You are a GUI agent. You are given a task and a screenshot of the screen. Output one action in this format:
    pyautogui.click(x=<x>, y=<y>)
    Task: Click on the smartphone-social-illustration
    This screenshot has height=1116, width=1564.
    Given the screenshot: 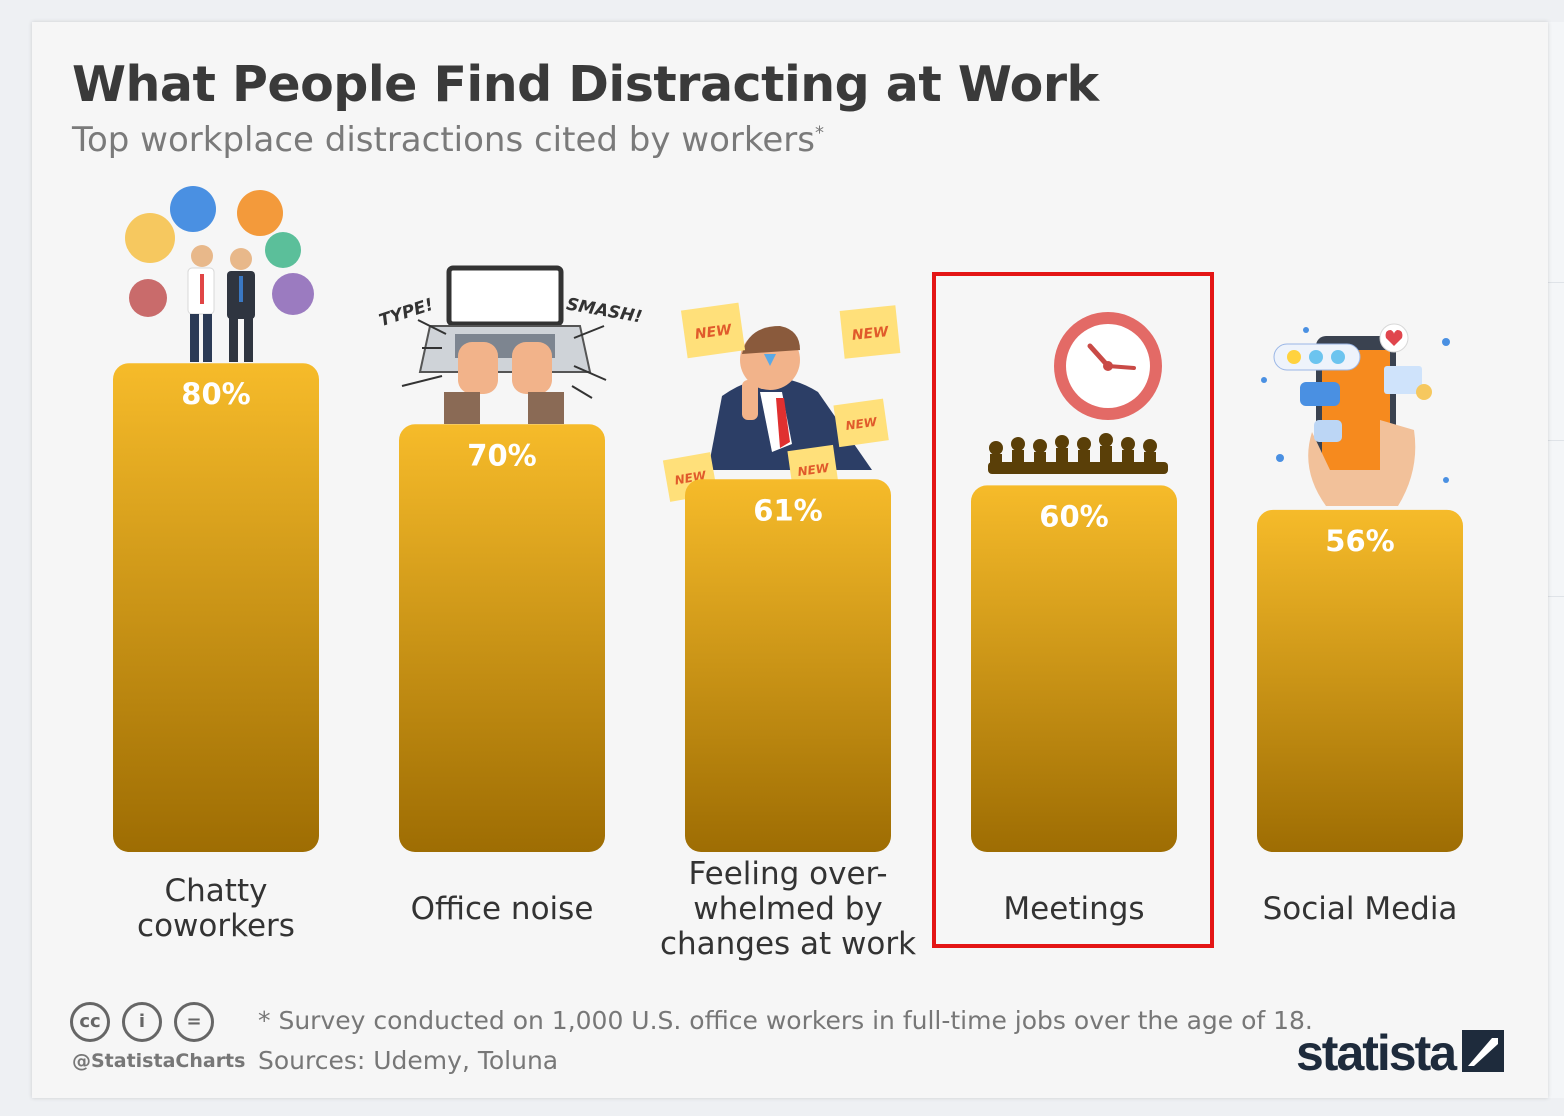 What is the action you would take?
    pyautogui.click(x=1355, y=414)
    